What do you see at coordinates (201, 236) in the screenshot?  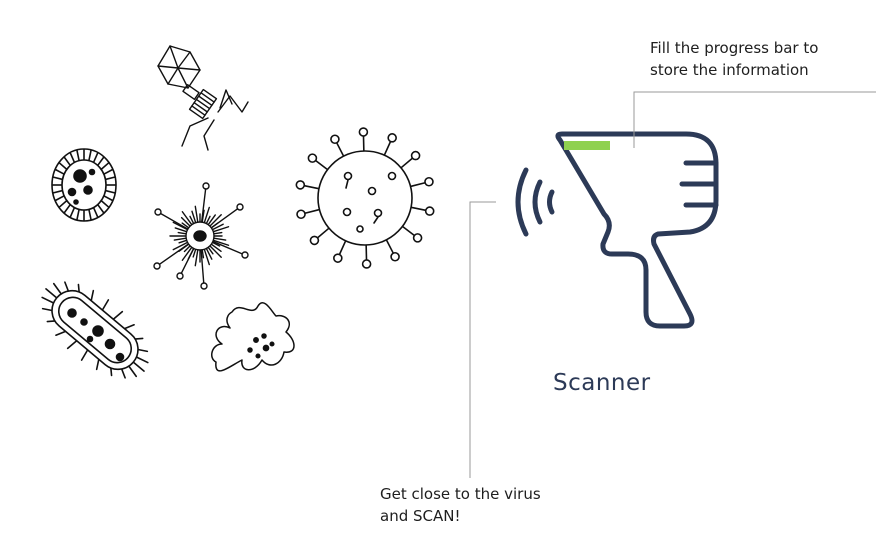 I see `spiky-microbe-icon` at bounding box center [201, 236].